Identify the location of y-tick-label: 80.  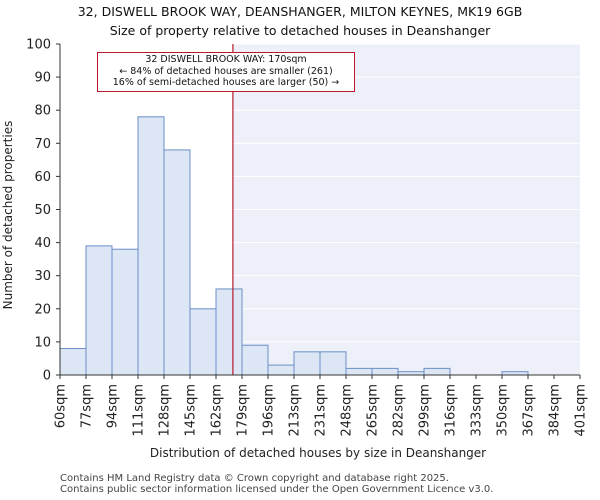
(42, 111).